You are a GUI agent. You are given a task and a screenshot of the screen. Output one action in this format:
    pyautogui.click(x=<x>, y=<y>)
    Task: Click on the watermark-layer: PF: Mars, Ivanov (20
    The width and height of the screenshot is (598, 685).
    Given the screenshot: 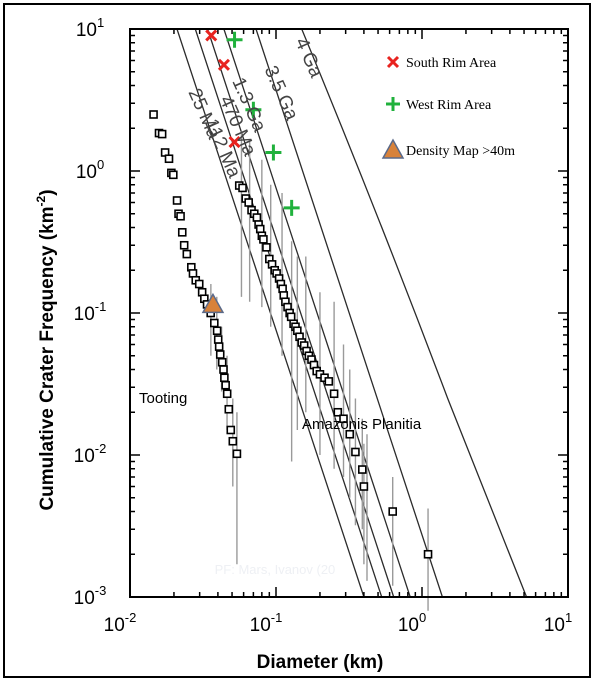 What is the action you would take?
    pyautogui.click(x=275, y=569)
    